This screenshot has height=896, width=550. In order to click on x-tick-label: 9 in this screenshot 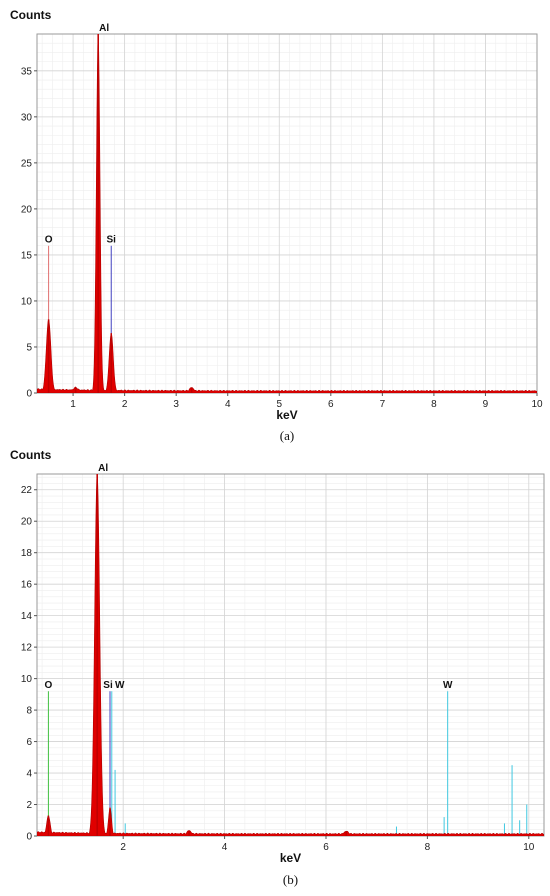, I will do `click(486, 404)`.